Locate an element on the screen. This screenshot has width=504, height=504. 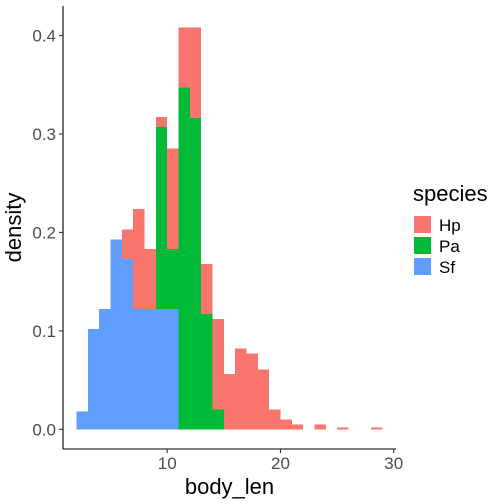
legend-label-sf: Sf is located at coordinates (447, 267).